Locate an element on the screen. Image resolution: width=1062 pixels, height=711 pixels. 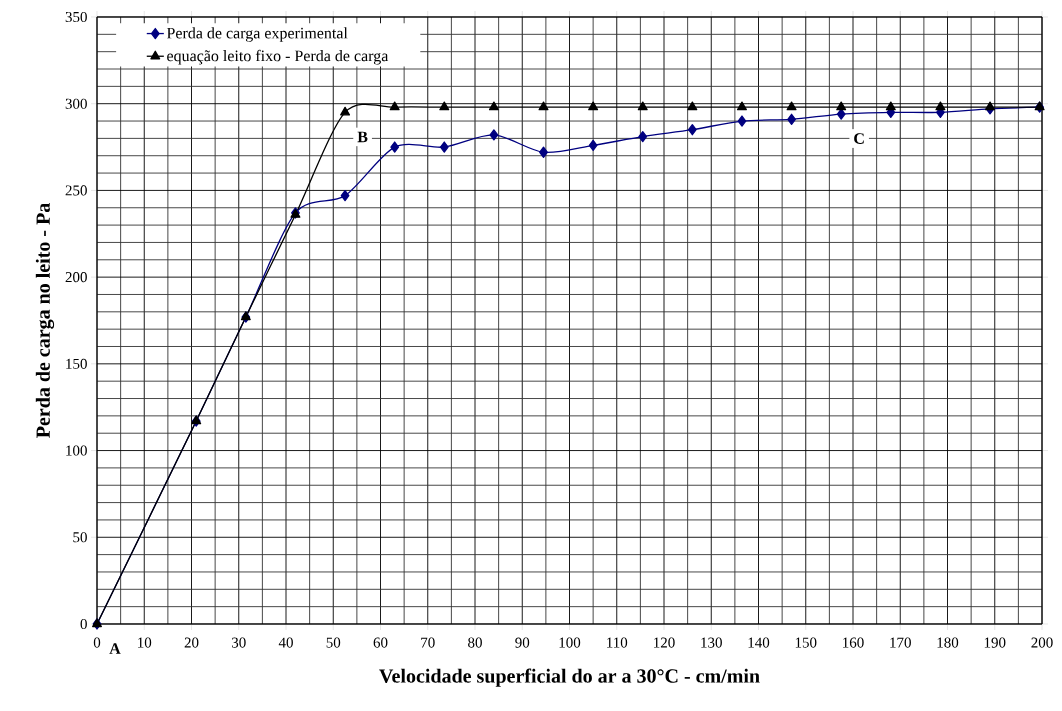
x-tick-label: 160 is located at coordinates (853, 642).